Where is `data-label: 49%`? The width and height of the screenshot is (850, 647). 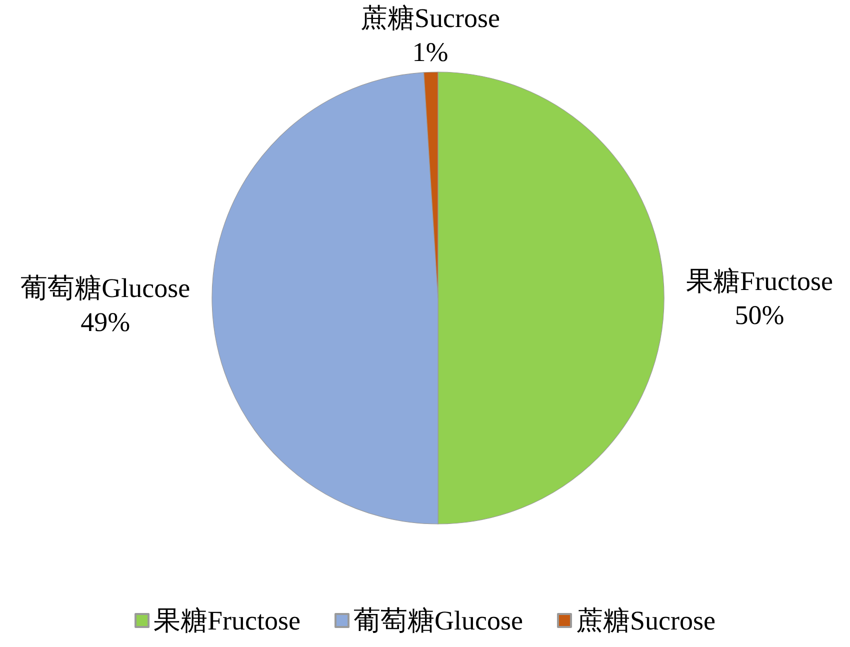
data-label: 49% is located at coordinates (105, 322).